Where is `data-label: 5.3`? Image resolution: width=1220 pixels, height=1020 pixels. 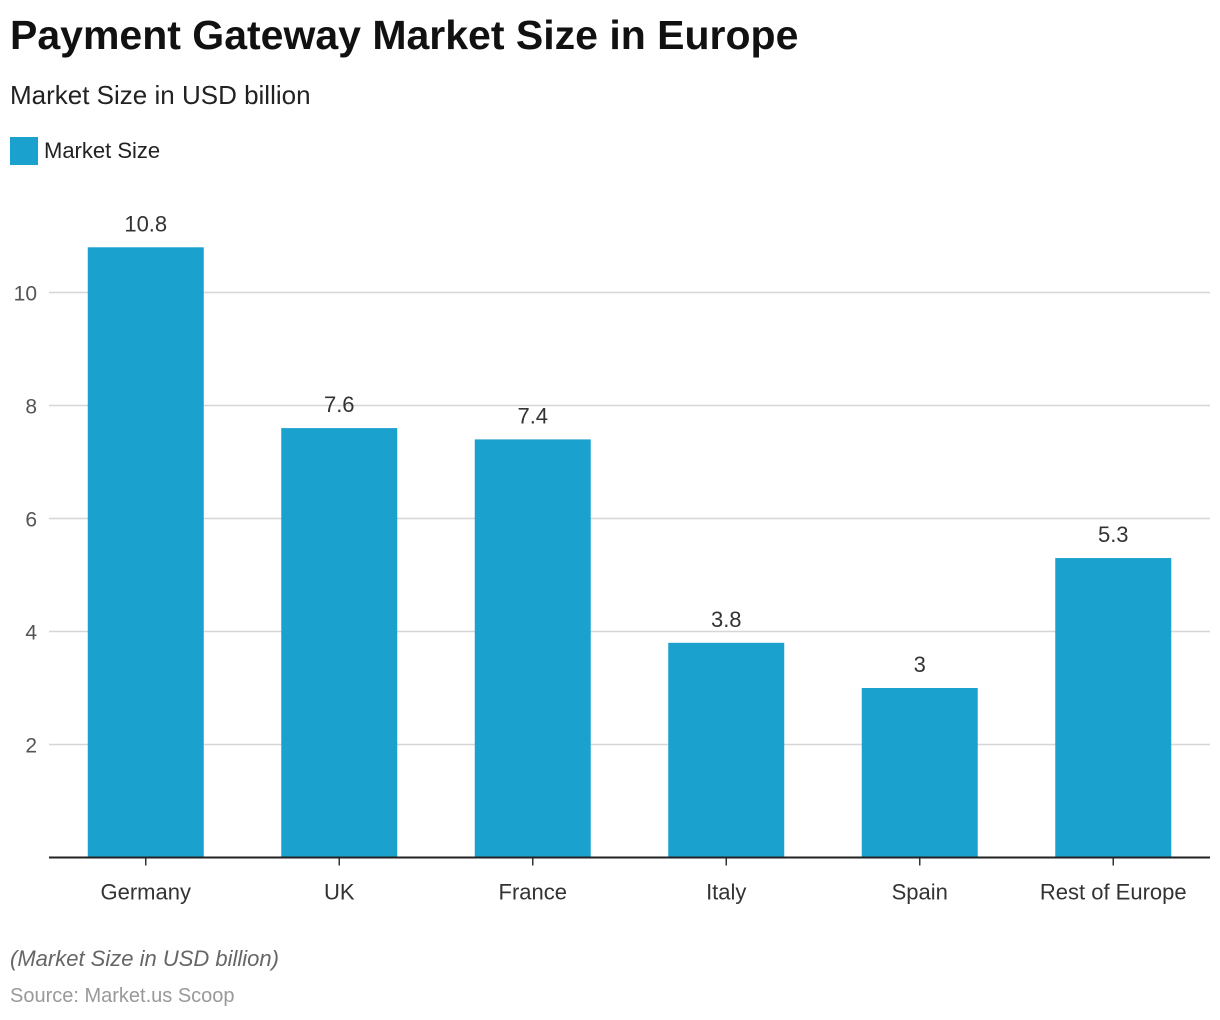 data-label: 5.3 is located at coordinates (1113, 534).